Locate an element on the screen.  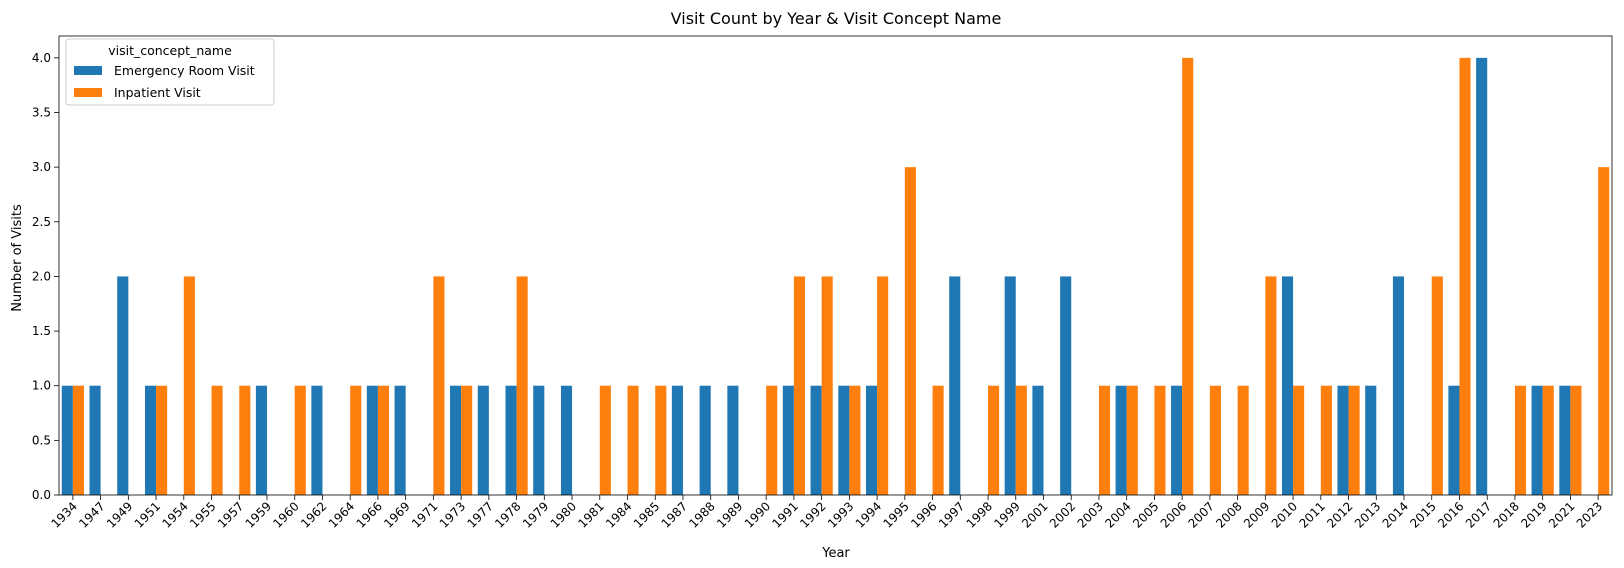
bar-emergency-room-visit-2014 is located at coordinates (1398, 385).